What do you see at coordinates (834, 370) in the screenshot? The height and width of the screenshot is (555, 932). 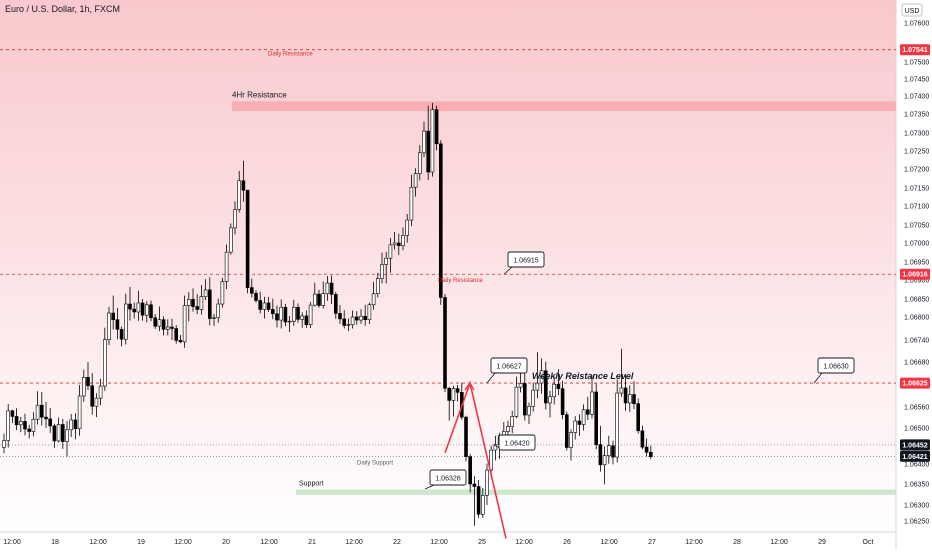 I see `price-callout: 1.06630` at bounding box center [834, 370].